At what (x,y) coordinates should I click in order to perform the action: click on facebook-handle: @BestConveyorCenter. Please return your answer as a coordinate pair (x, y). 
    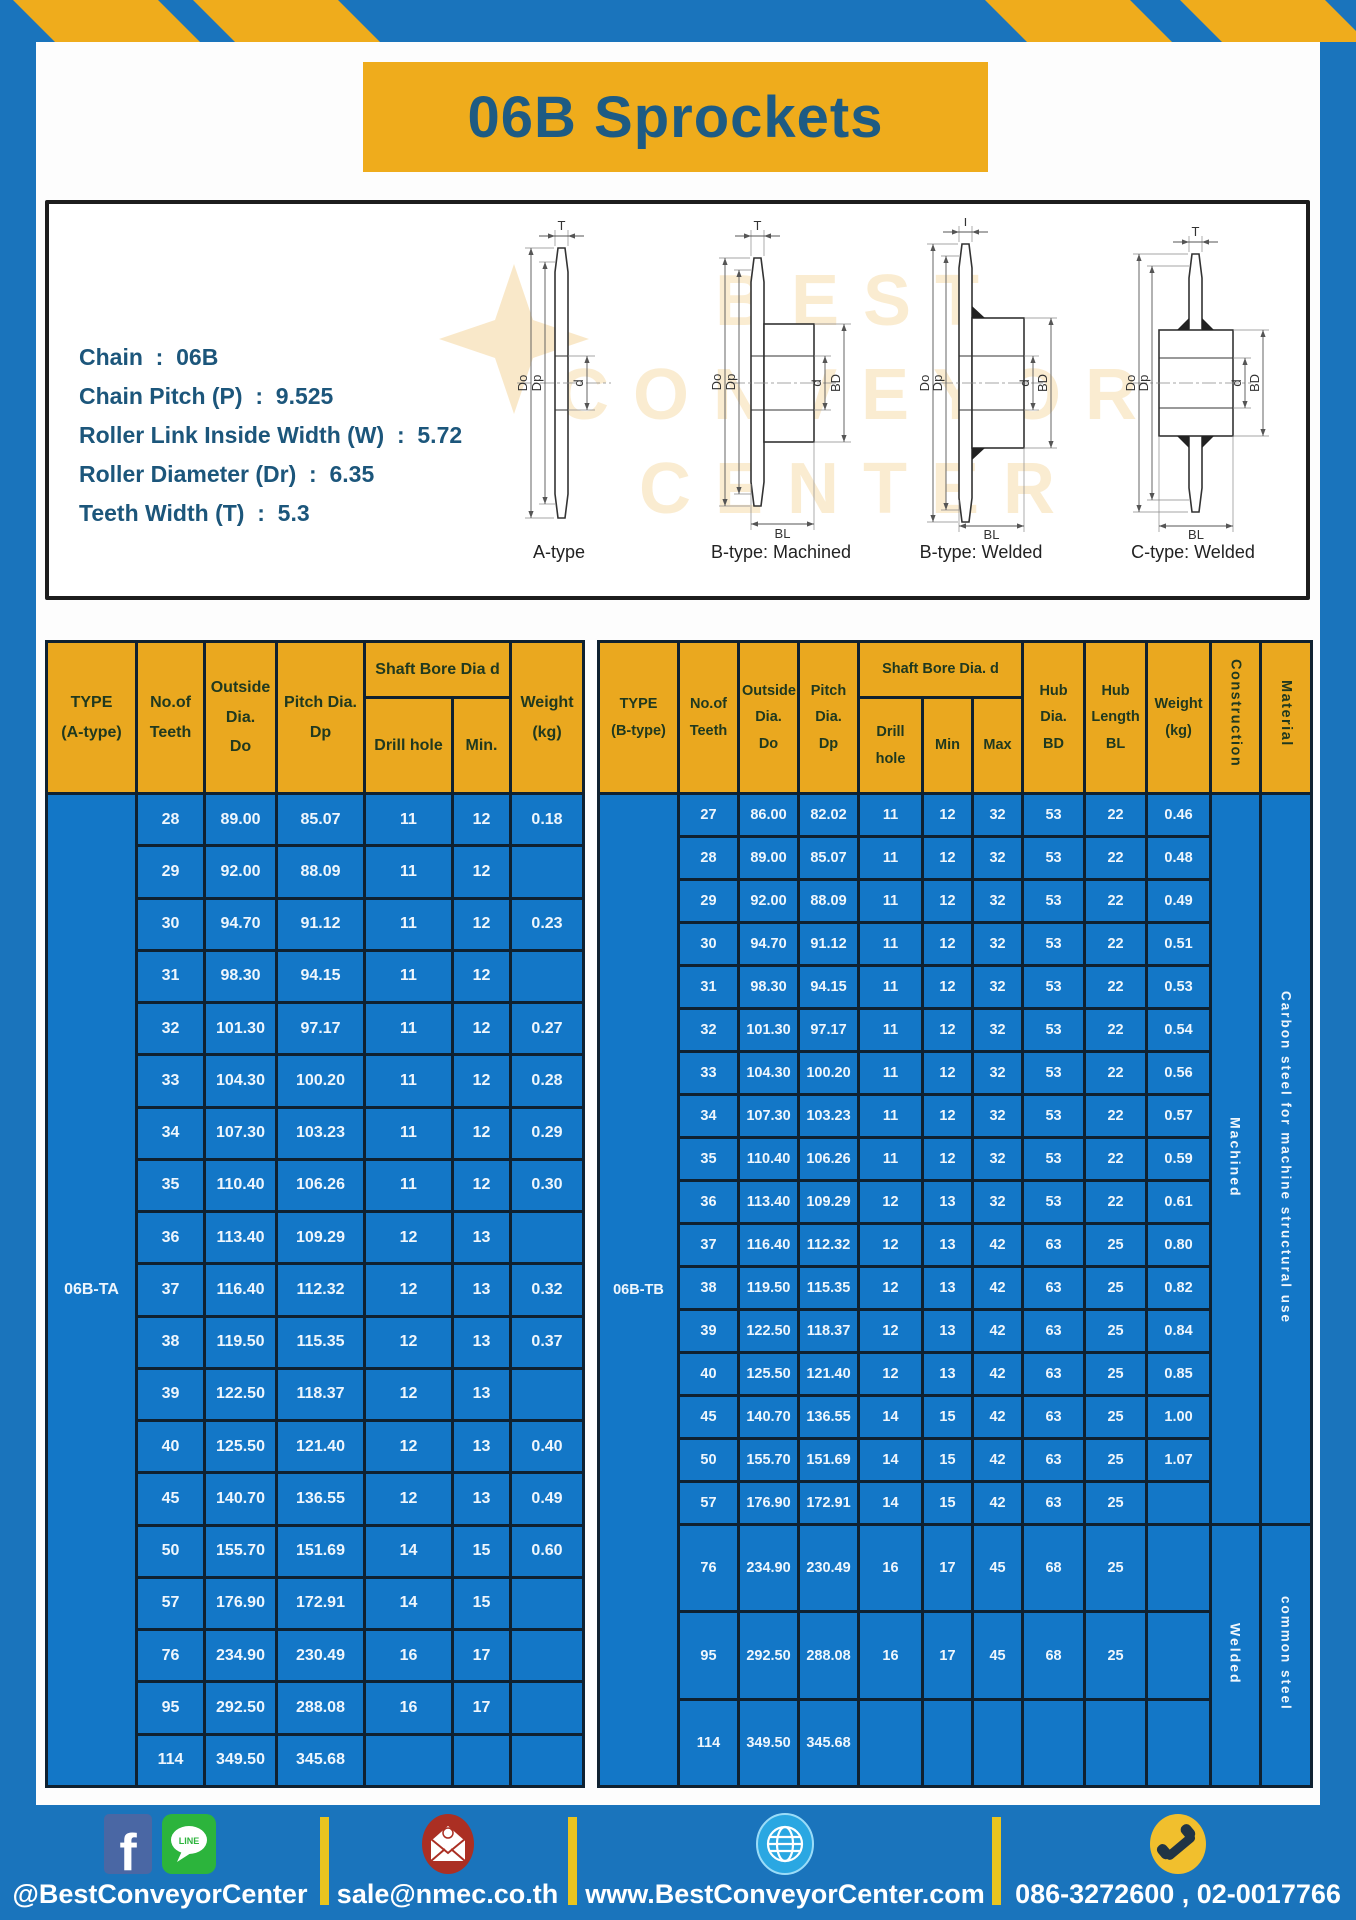
    Looking at the image, I should click on (160, 1894).